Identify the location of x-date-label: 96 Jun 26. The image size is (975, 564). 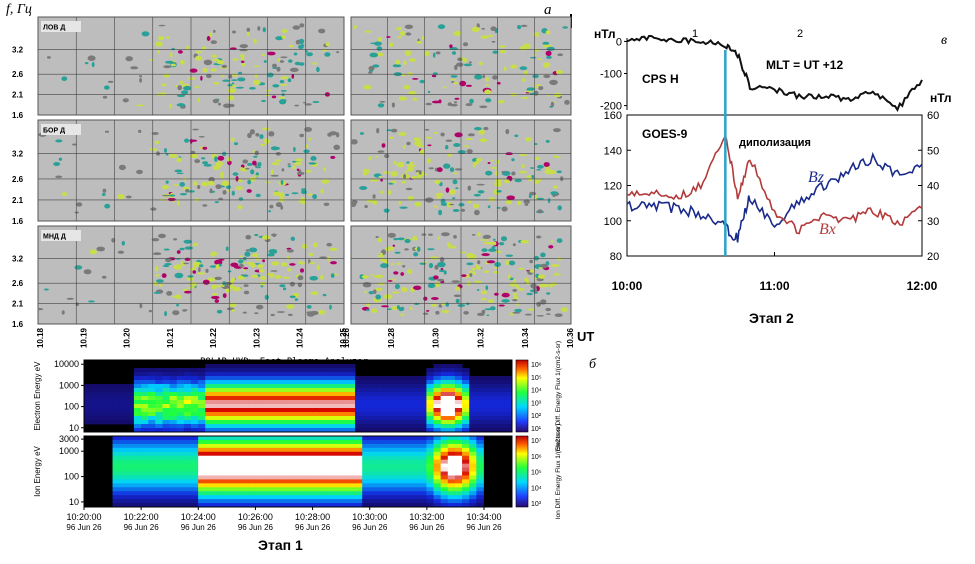
(313, 527).